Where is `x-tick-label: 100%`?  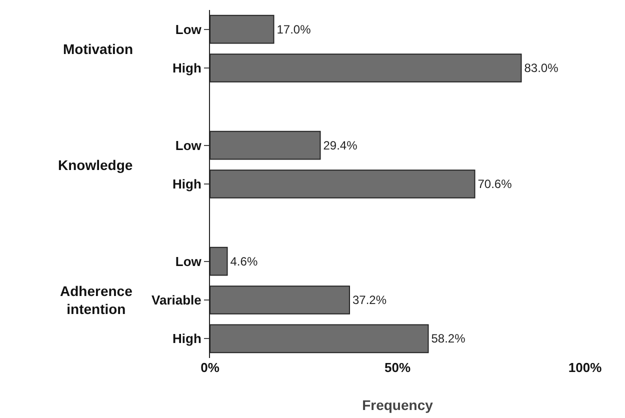
x-tick-label: 100% is located at coordinates (585, 367).